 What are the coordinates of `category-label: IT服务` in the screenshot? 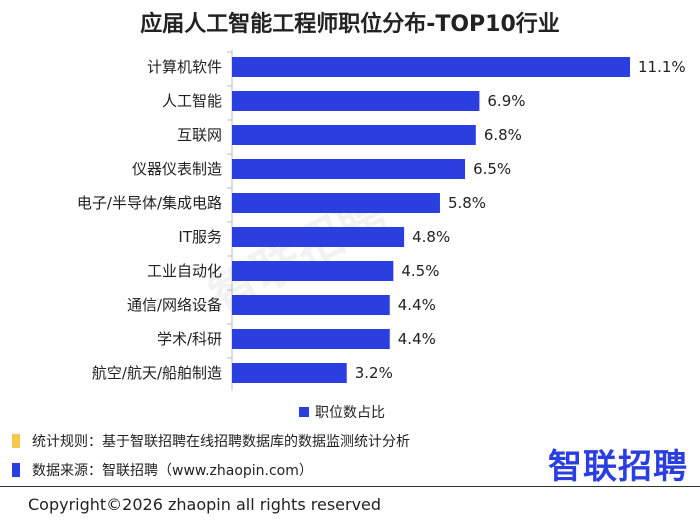 It's located at (200, 237).